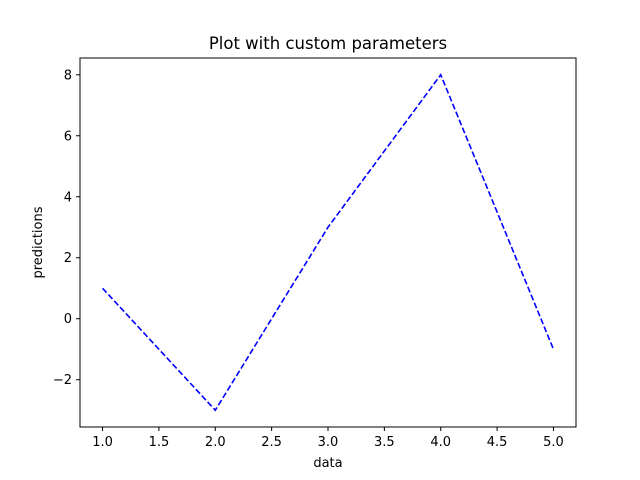 The width and height of the screenshot is (640, 480). What do you see at coordinates (66, 228) in the screenshot?
I see `y-axis-ticks: −2 0 2 4 6 8` at bounding box center [66, 228].